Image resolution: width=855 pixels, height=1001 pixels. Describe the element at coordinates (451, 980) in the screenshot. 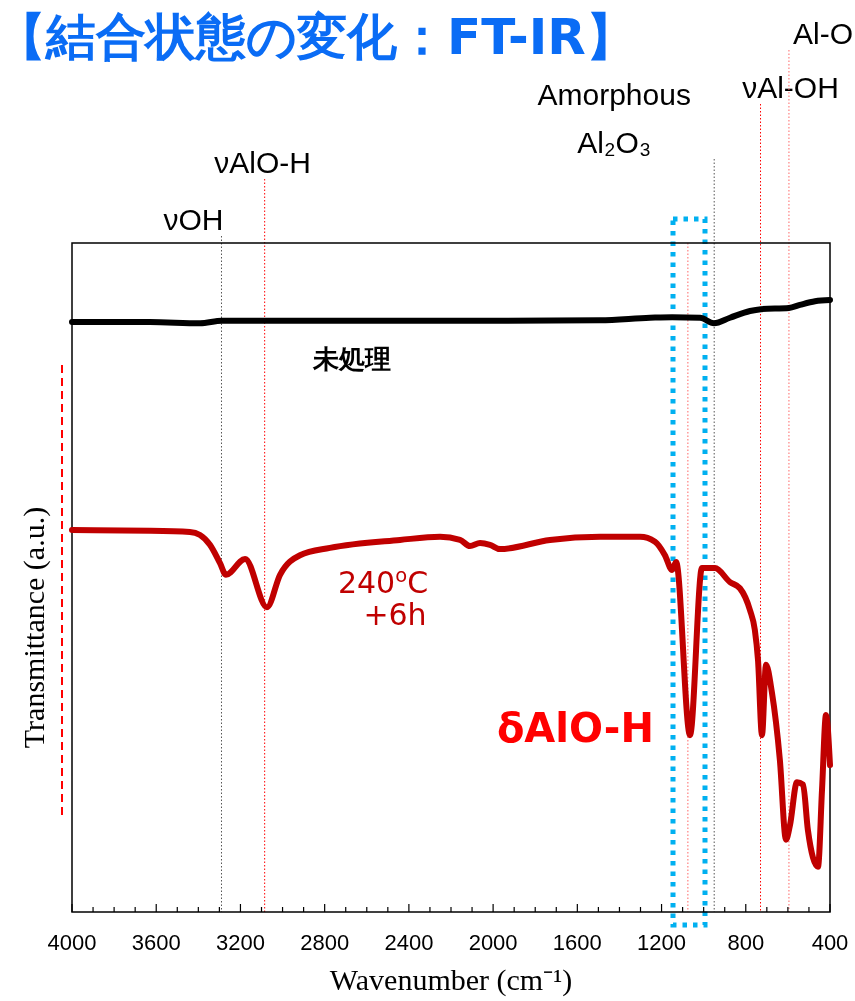

I see `x-axis-title: Wavenumber (cm⁻¹)` at that location.